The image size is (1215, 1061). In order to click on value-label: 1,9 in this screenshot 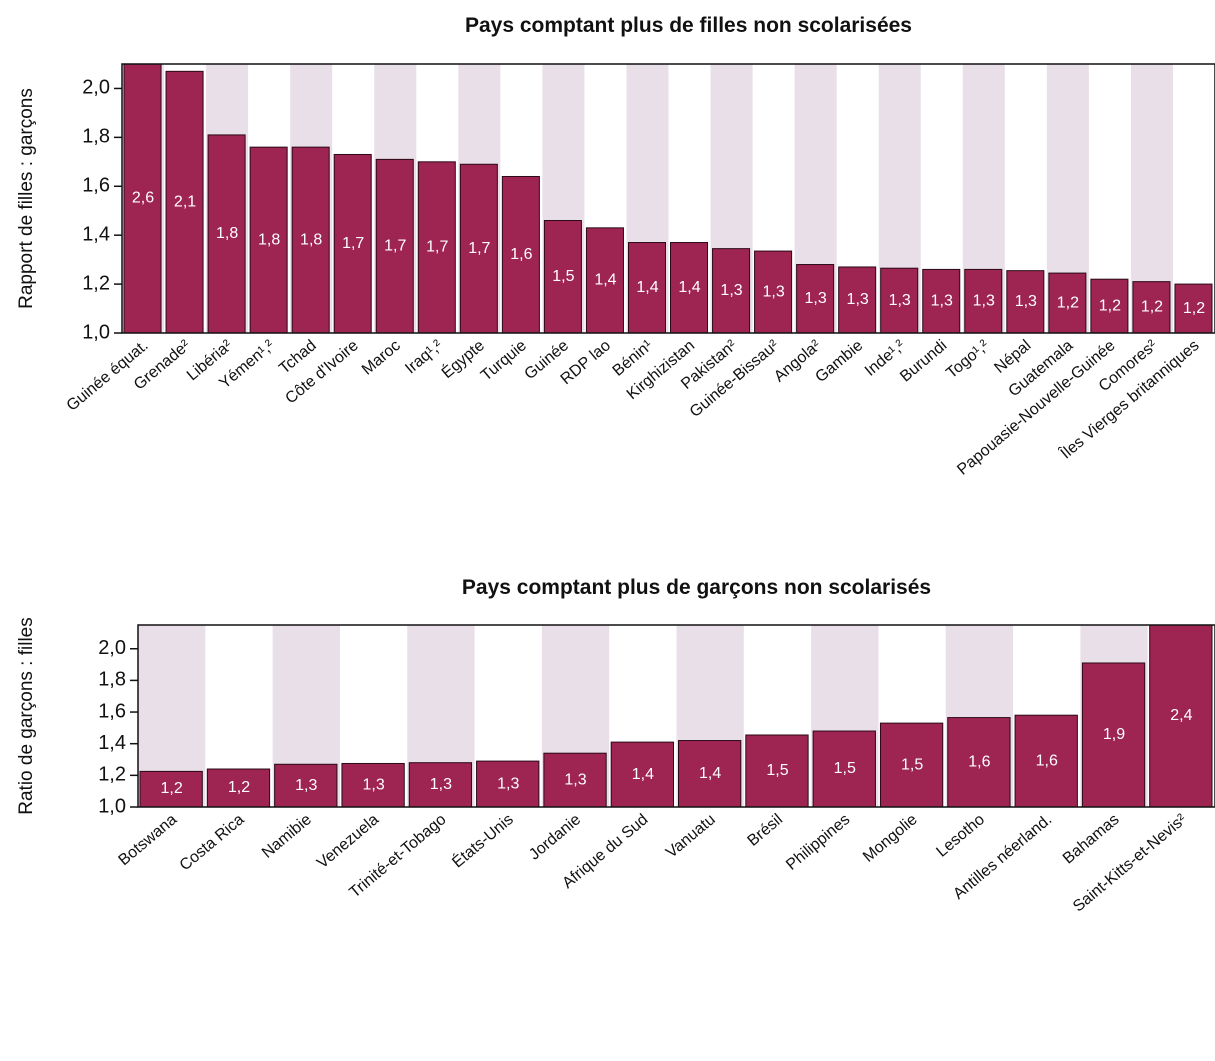, I will do `click(1114, 734)`.